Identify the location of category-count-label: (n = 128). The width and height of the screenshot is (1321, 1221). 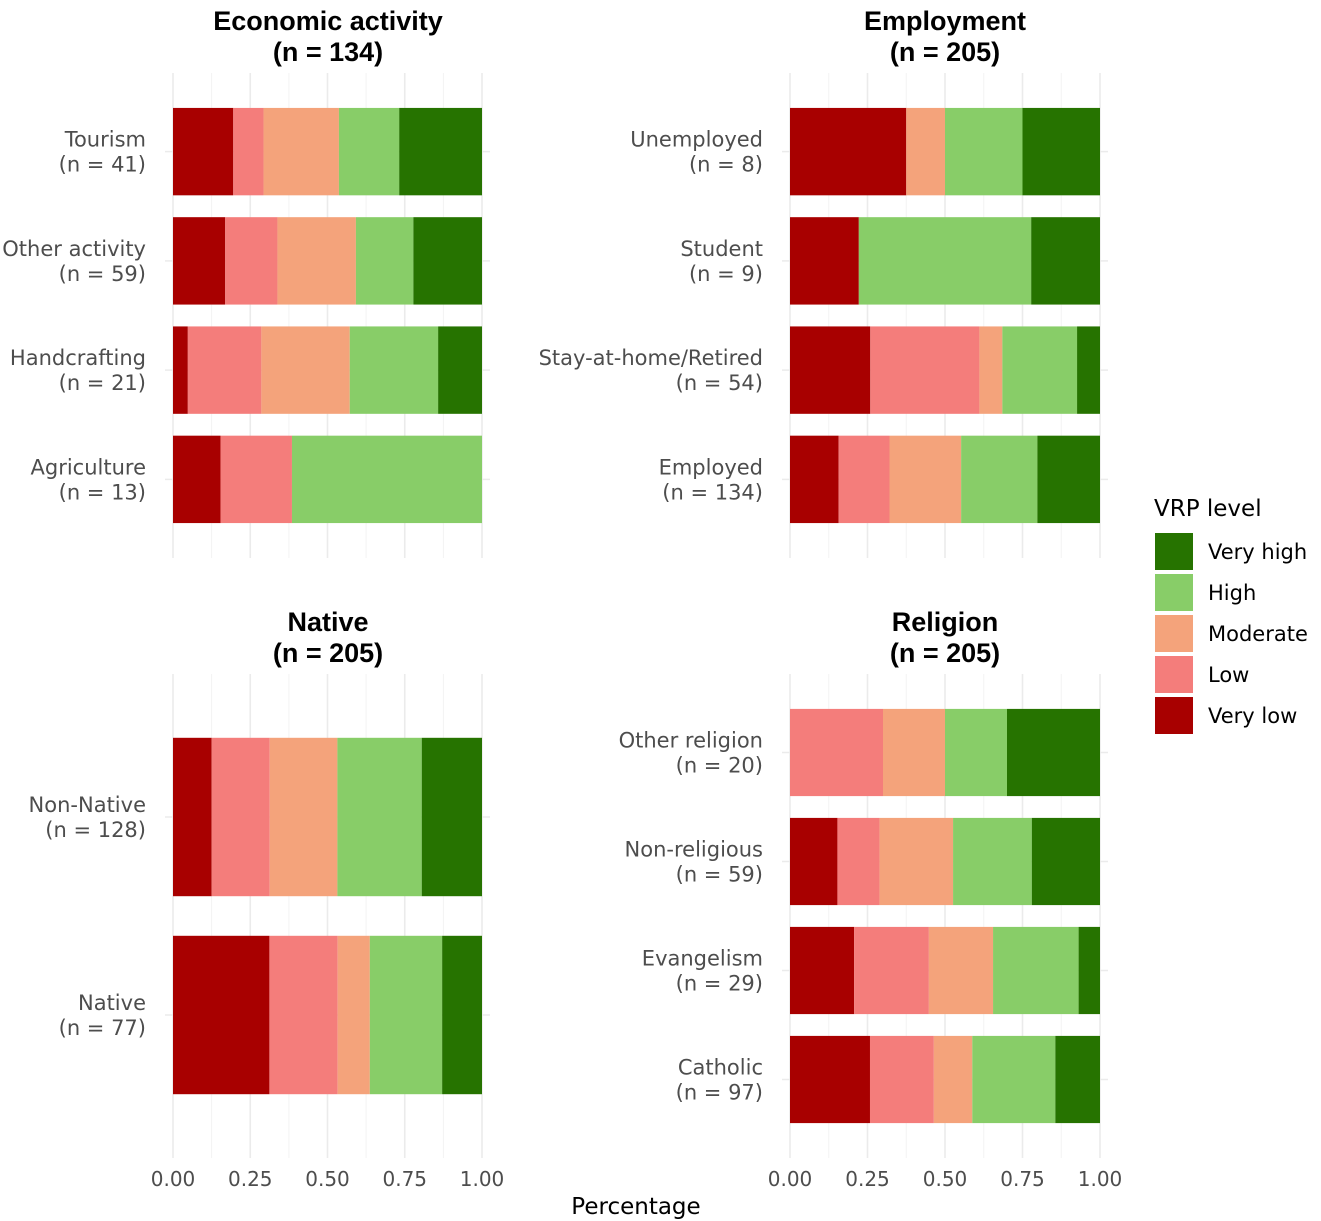
(95, 830).